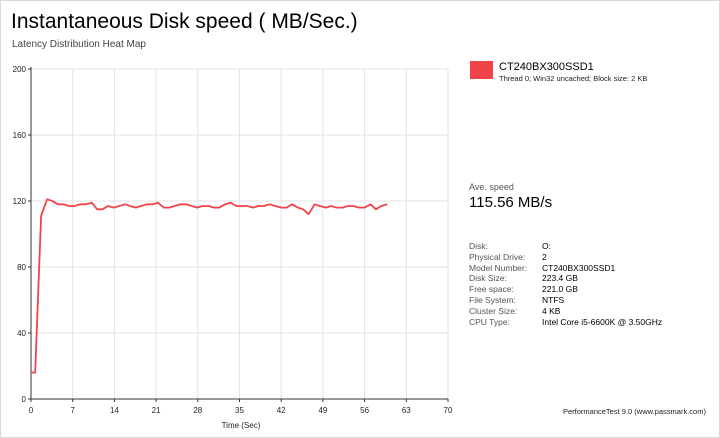  Describe the element at coordinates (489, 321) in the screenshot. I see `info-key: CPU Type:` at that location.